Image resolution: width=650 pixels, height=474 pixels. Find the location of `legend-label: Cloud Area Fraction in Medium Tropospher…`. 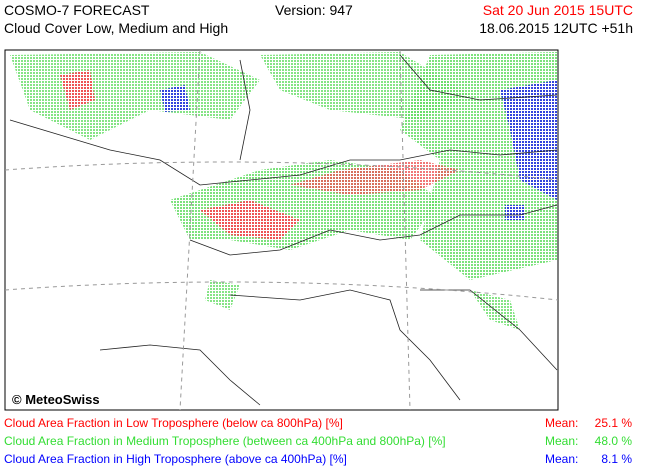

legend-label: Cloud Area Fraction in Medium Tropospher… is located at coordinates (225, 441).